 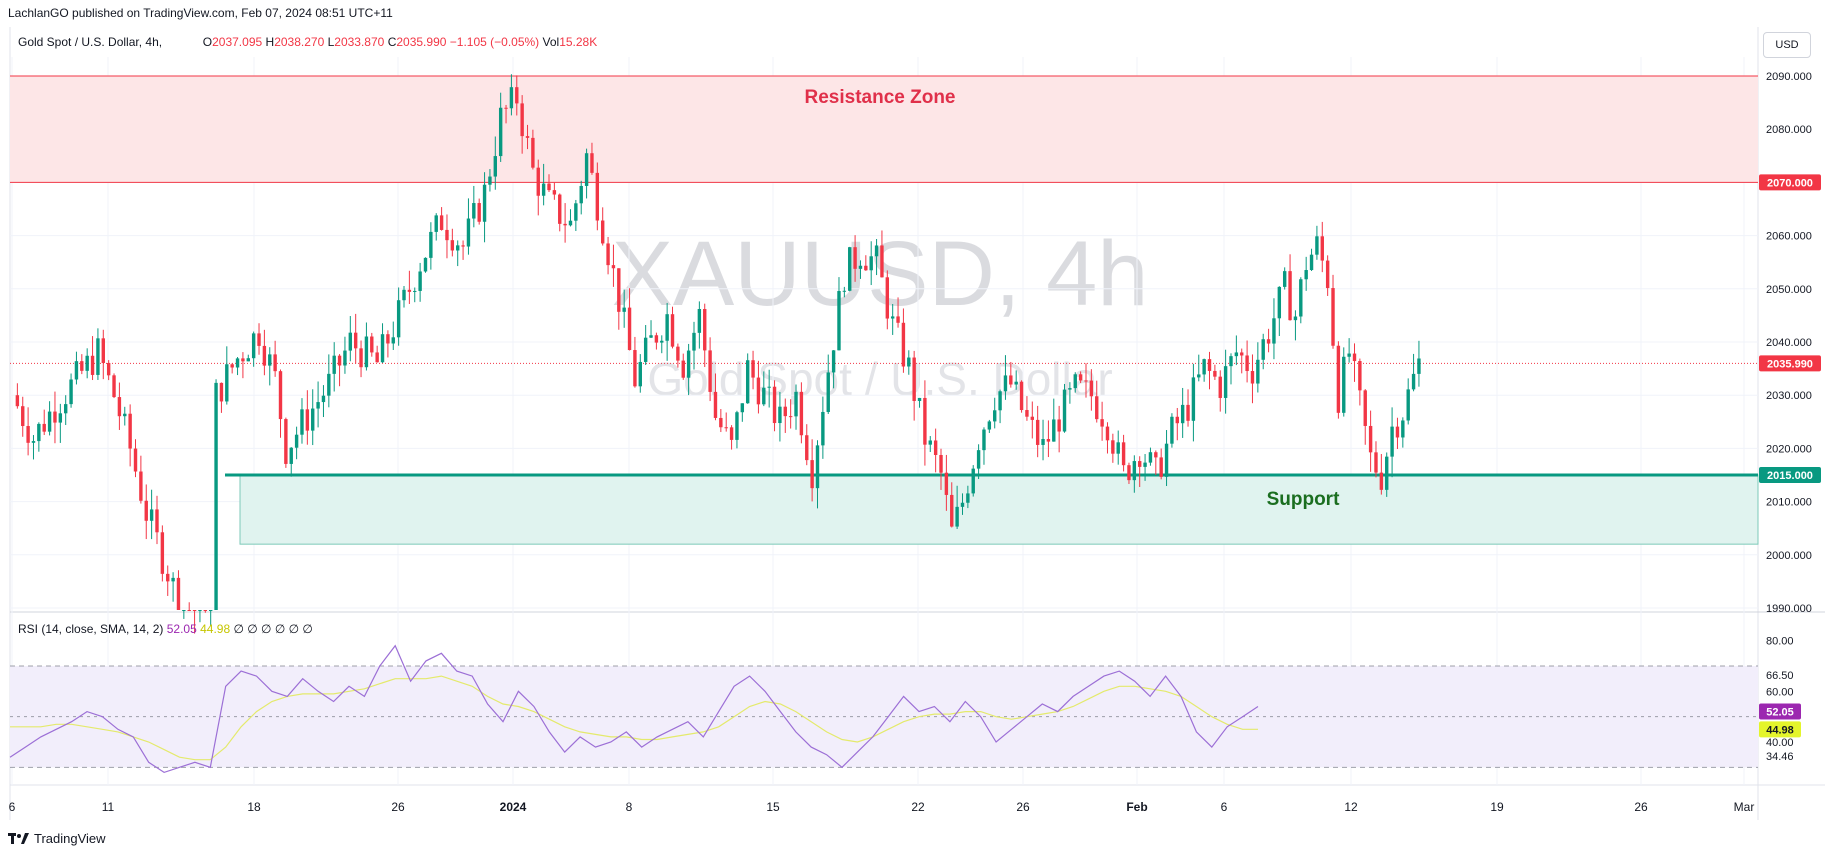 I want to click on time-tick-label: Mar, so click(x=1744, y=807).